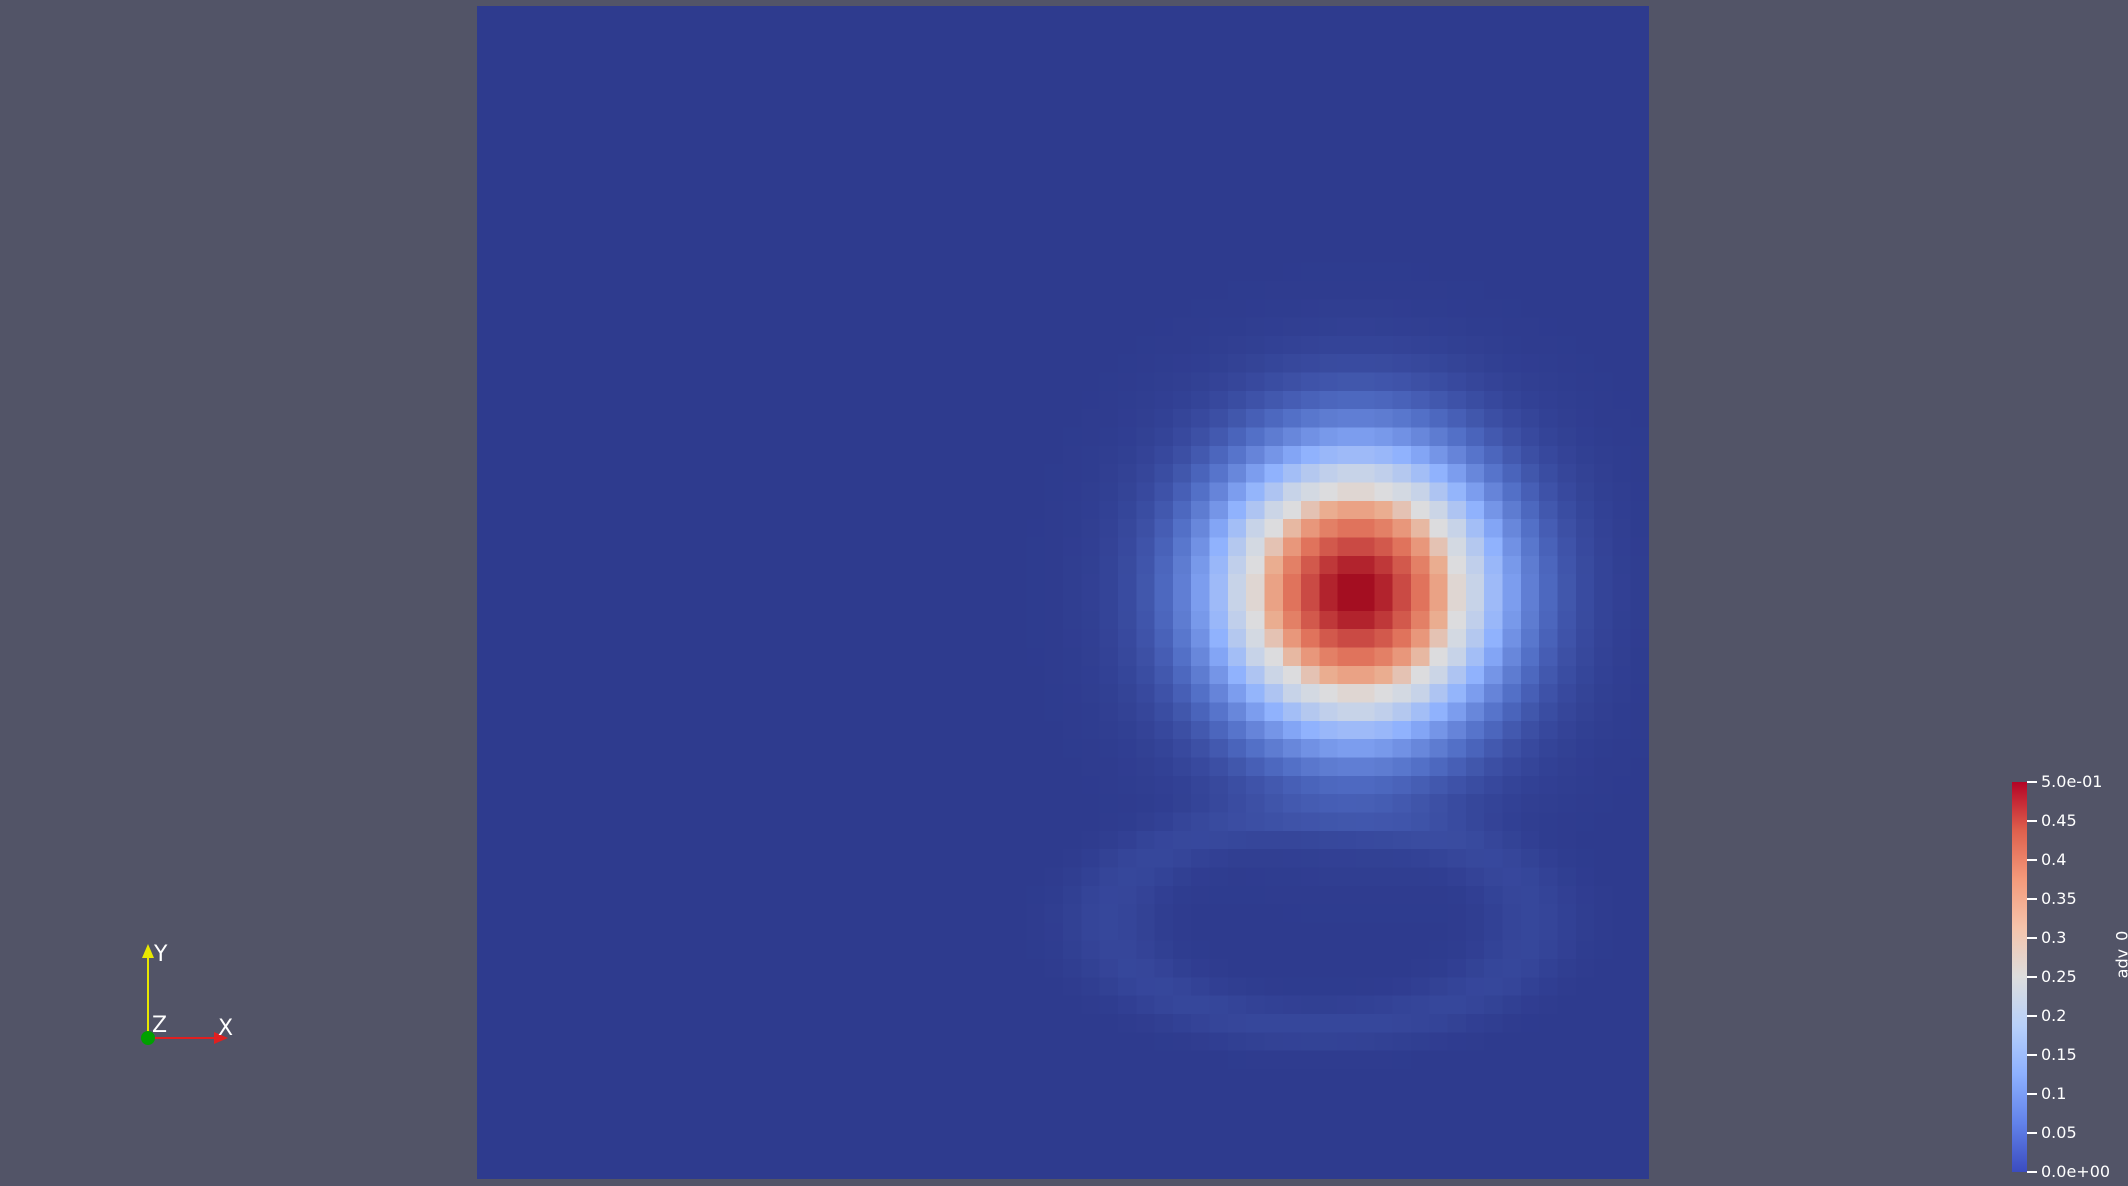 The height and width of the screenshot is (1186, 2128). What do you see at coordinates (148, 951) in the screenshot?
I see `y-axis-arrow` at bounding box center [148, 951].